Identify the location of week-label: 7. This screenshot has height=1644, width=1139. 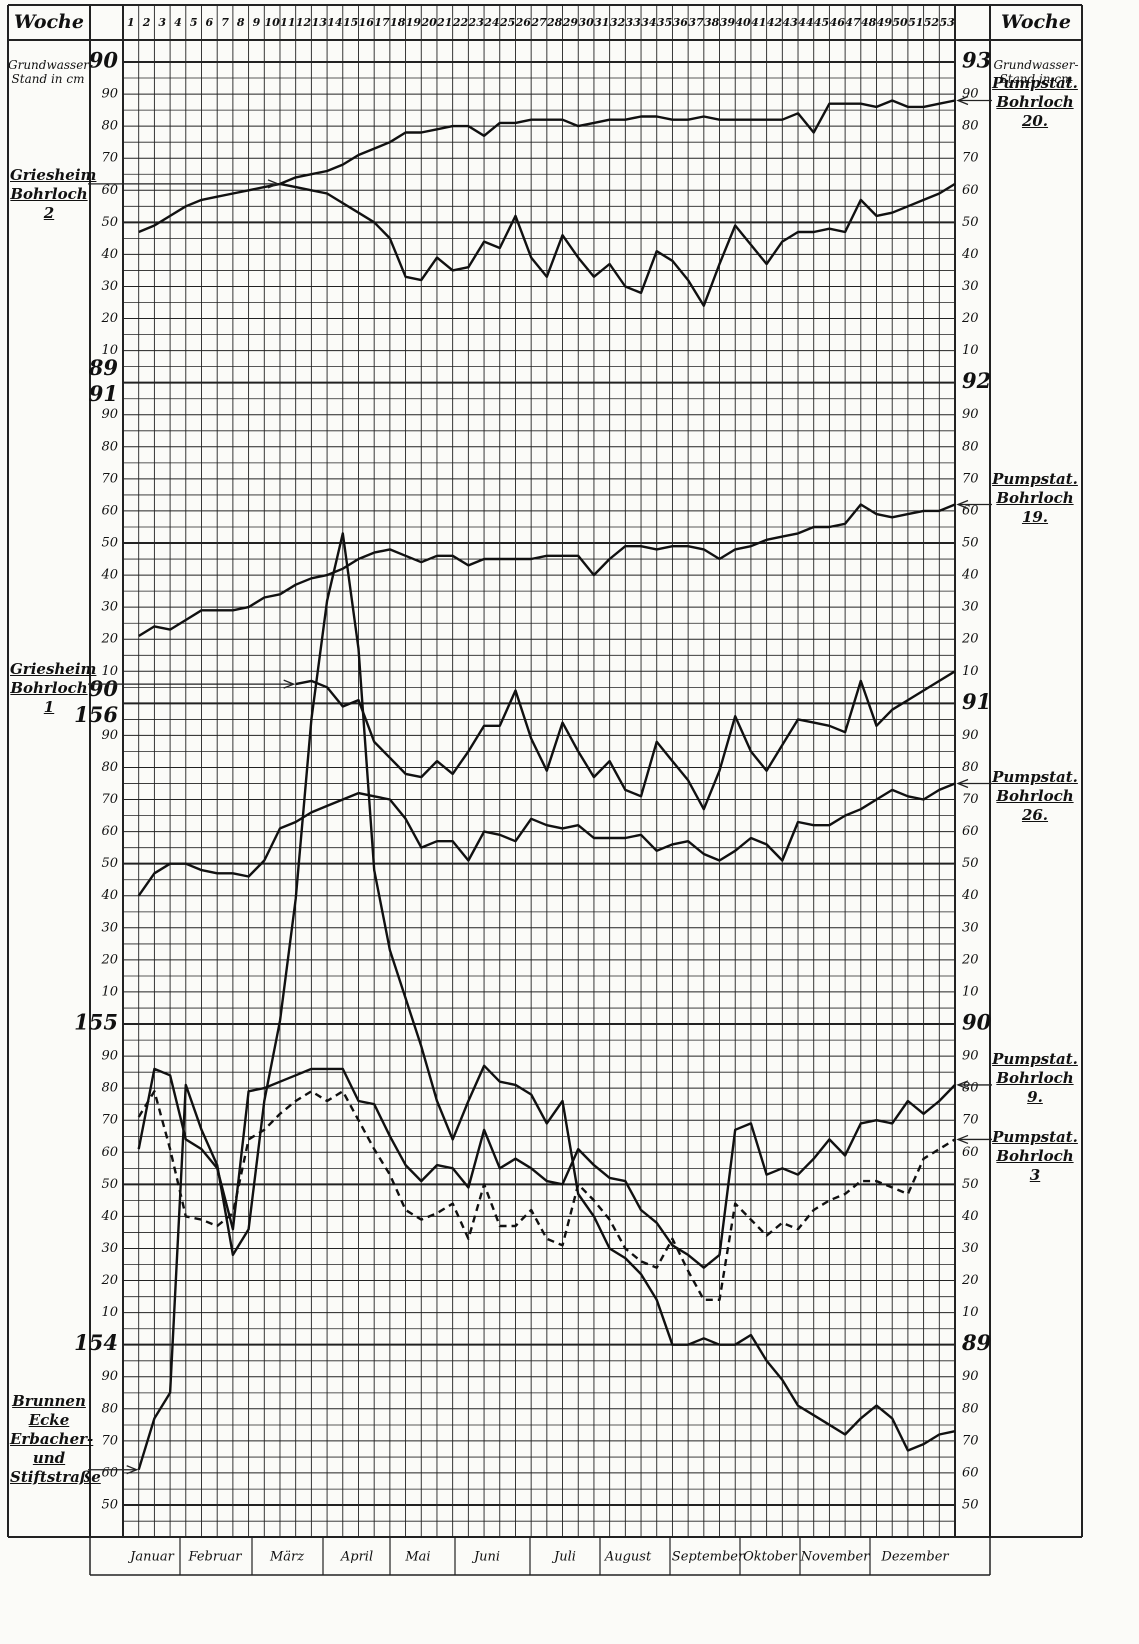
(225, 22).